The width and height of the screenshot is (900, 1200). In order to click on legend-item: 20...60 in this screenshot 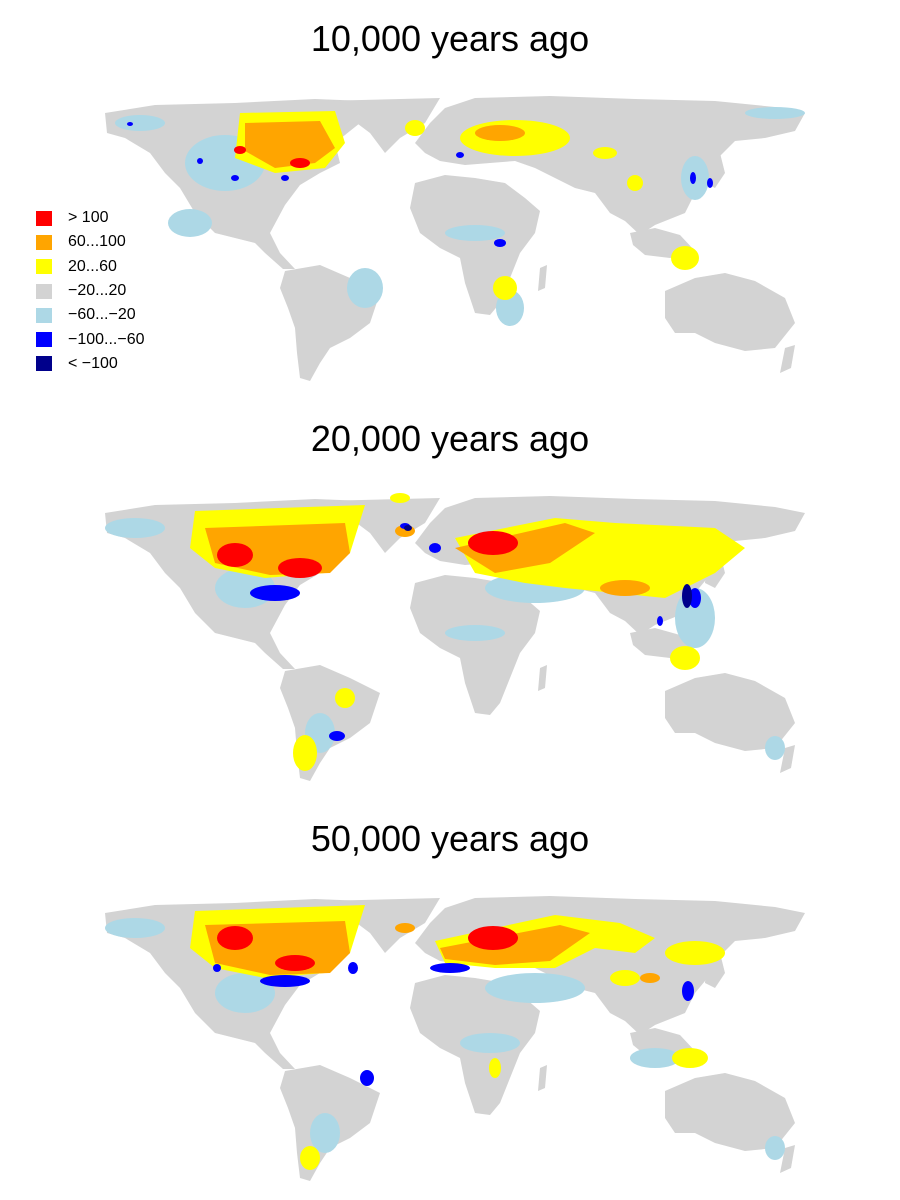, I will do `click(90, 267)`.